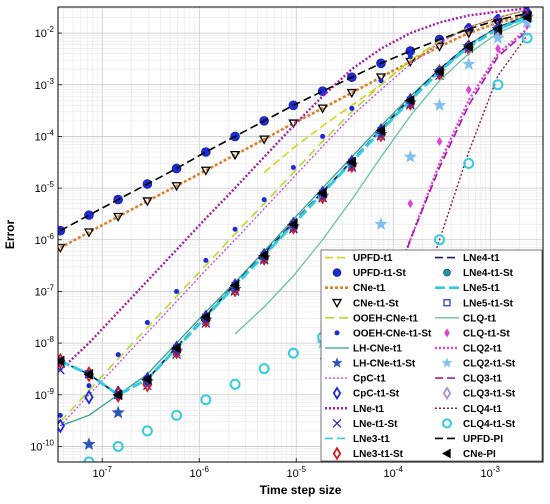 Image resolution: width=550 pixels, height=504 pixels. I want to click on y-tick-label: 10⁻⁴, so click(45, 135).